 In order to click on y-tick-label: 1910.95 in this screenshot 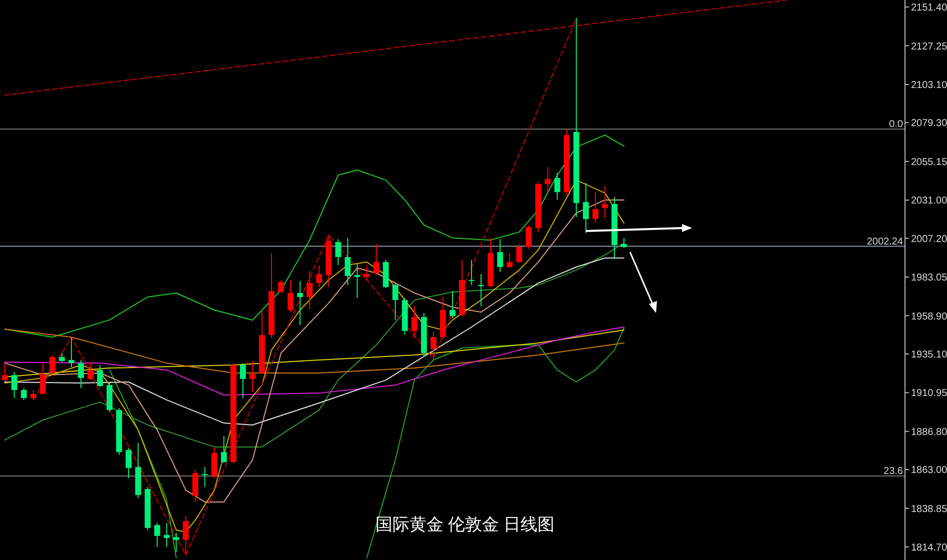, I will do `click(929, 394)`.